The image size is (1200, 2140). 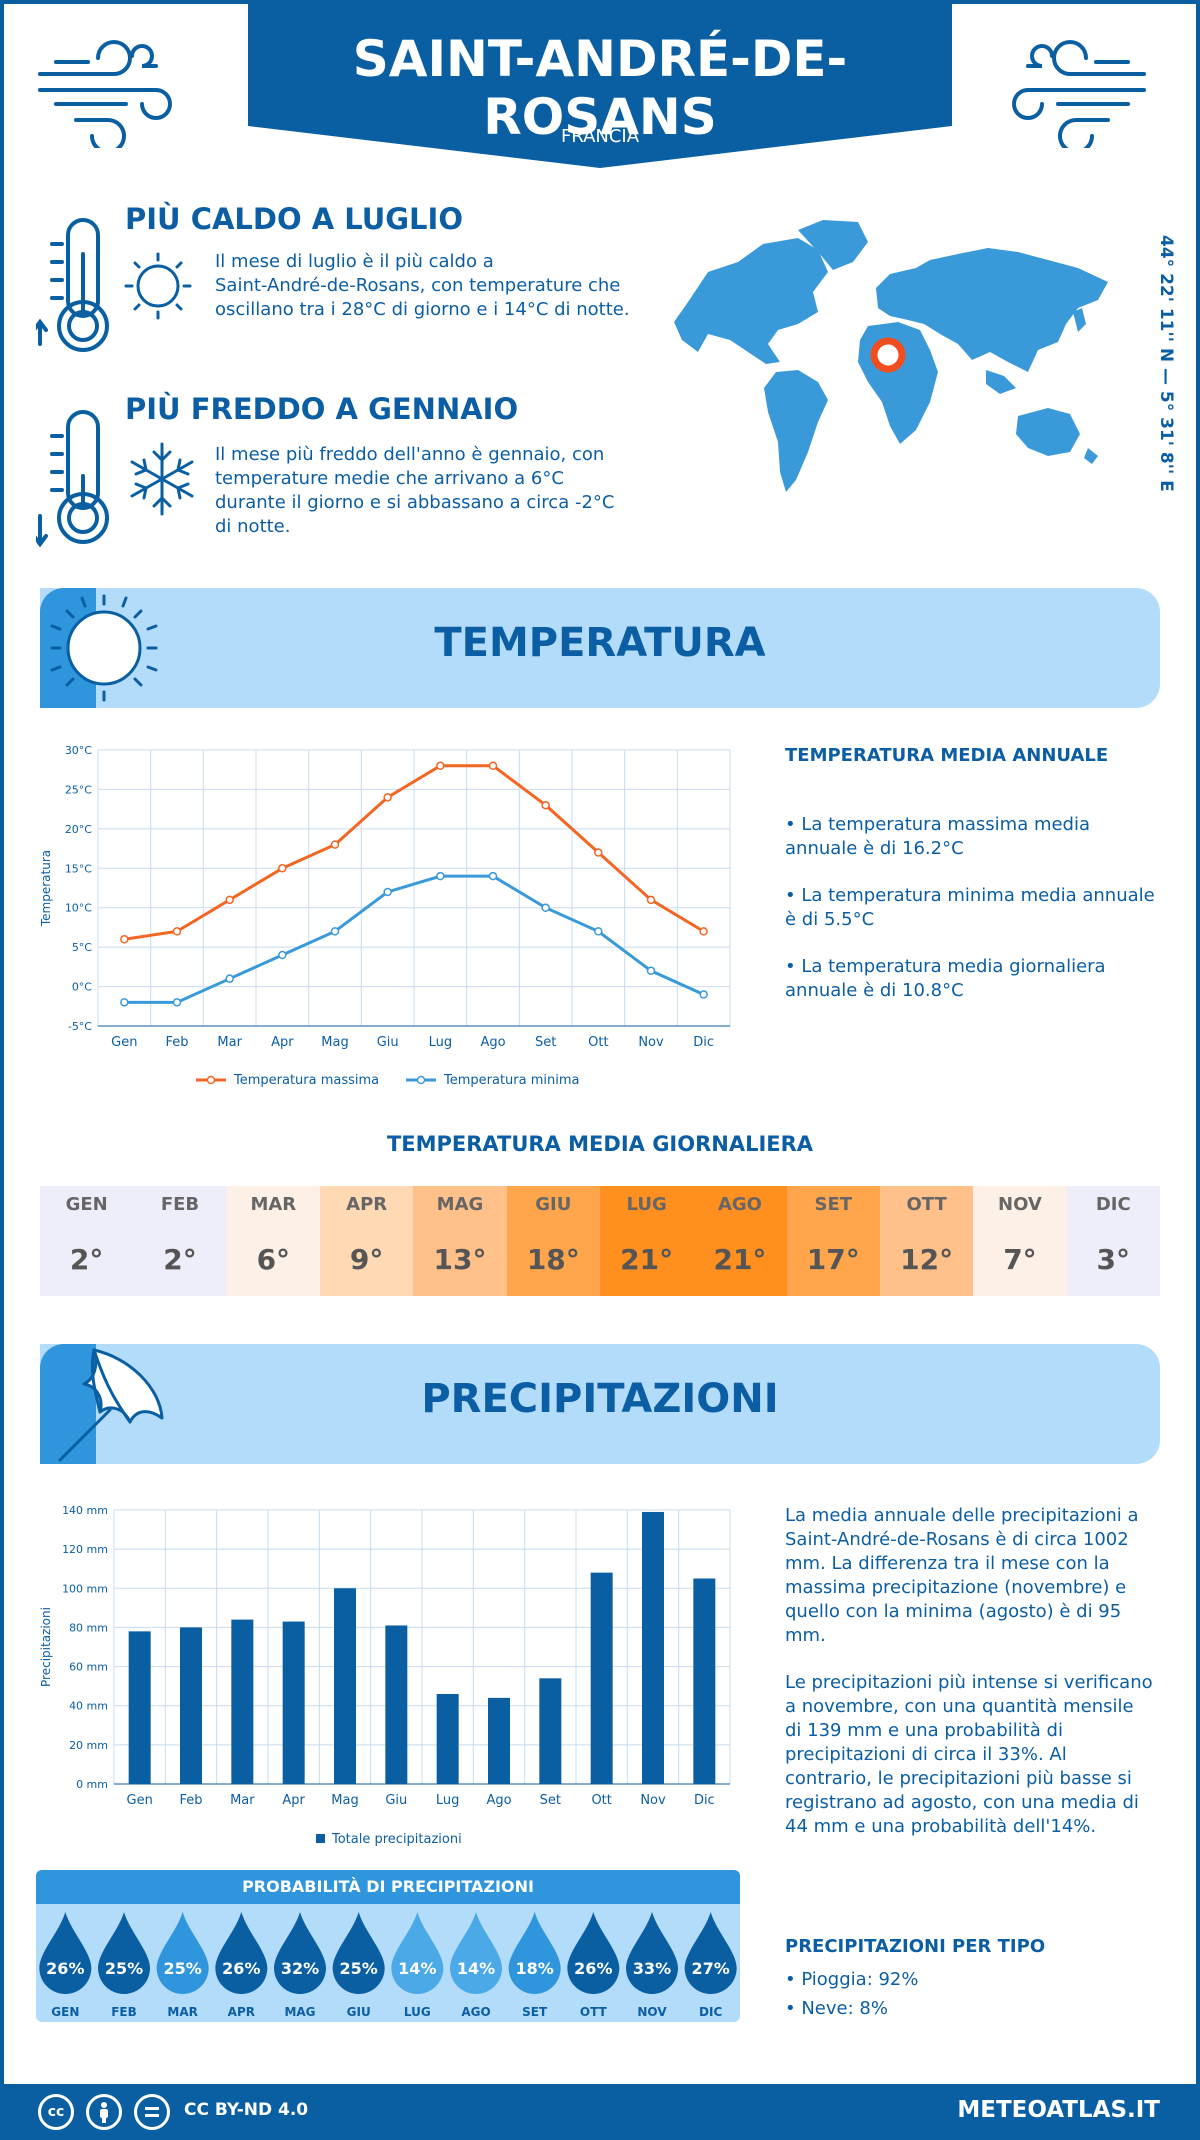 I want to click on site-link: METEOATLAS.IT, so click(x=1058, y=2110).